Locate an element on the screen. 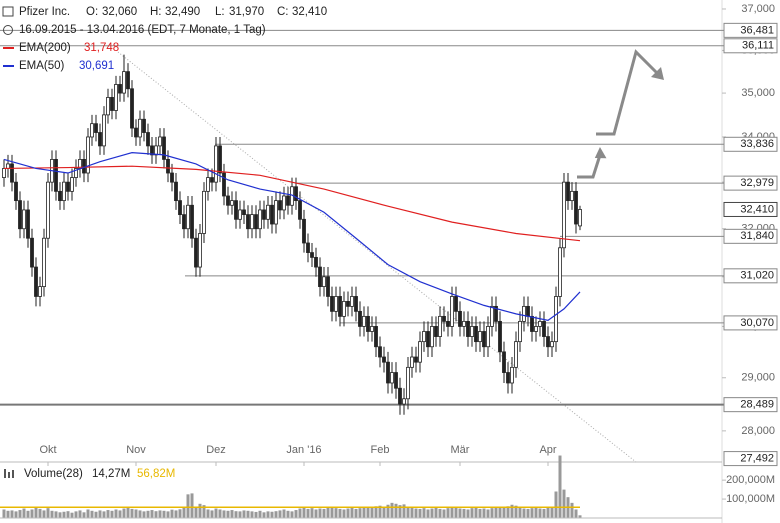 The height and width of the screenshot is (523, 780). level-label: 36,111 is located at coordinates (758, 46).